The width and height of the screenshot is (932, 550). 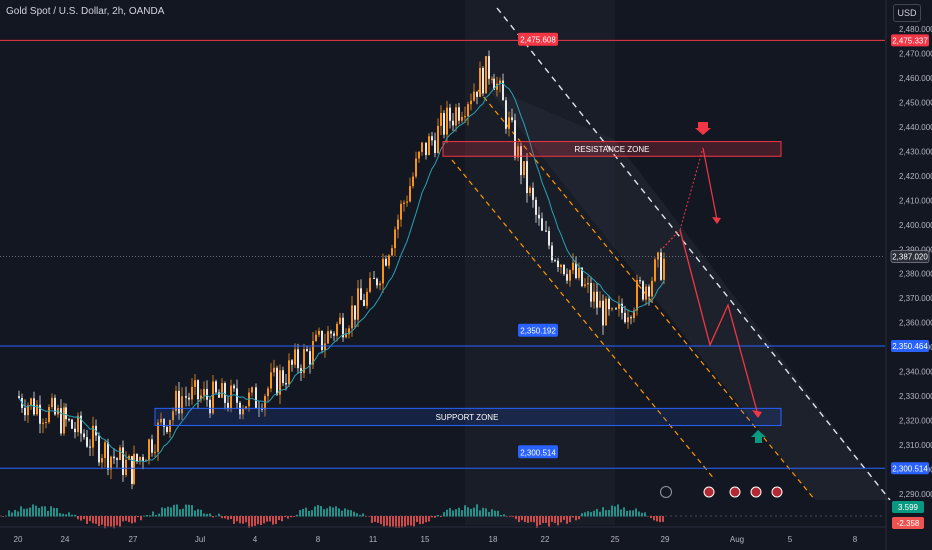 I want to click on chart-title: Gold Spot / U.S. Dollar, 2h, OANDA, so click(x=85, y=11).